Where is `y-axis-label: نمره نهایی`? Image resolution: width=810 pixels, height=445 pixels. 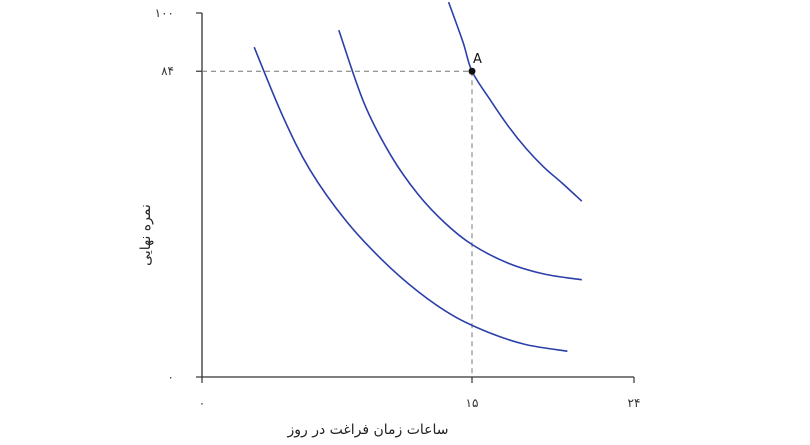
y-axis-label: نمره نهایی is located at coordinates (146, 235).